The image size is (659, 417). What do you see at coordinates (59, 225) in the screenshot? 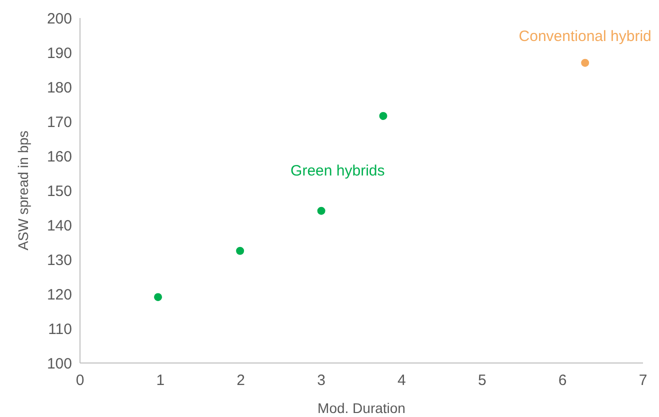
I see `y-tick-label: 140` at bounding box center [59, 225].